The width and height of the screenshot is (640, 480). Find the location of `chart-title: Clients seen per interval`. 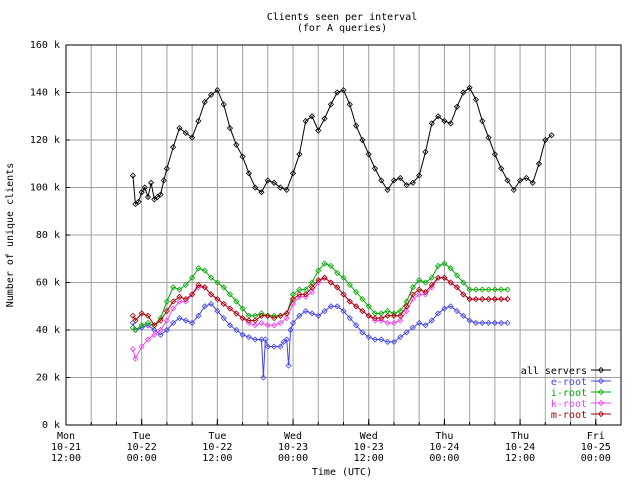

chart-title: Clients seen per interval is located at coordinates (342, 17).